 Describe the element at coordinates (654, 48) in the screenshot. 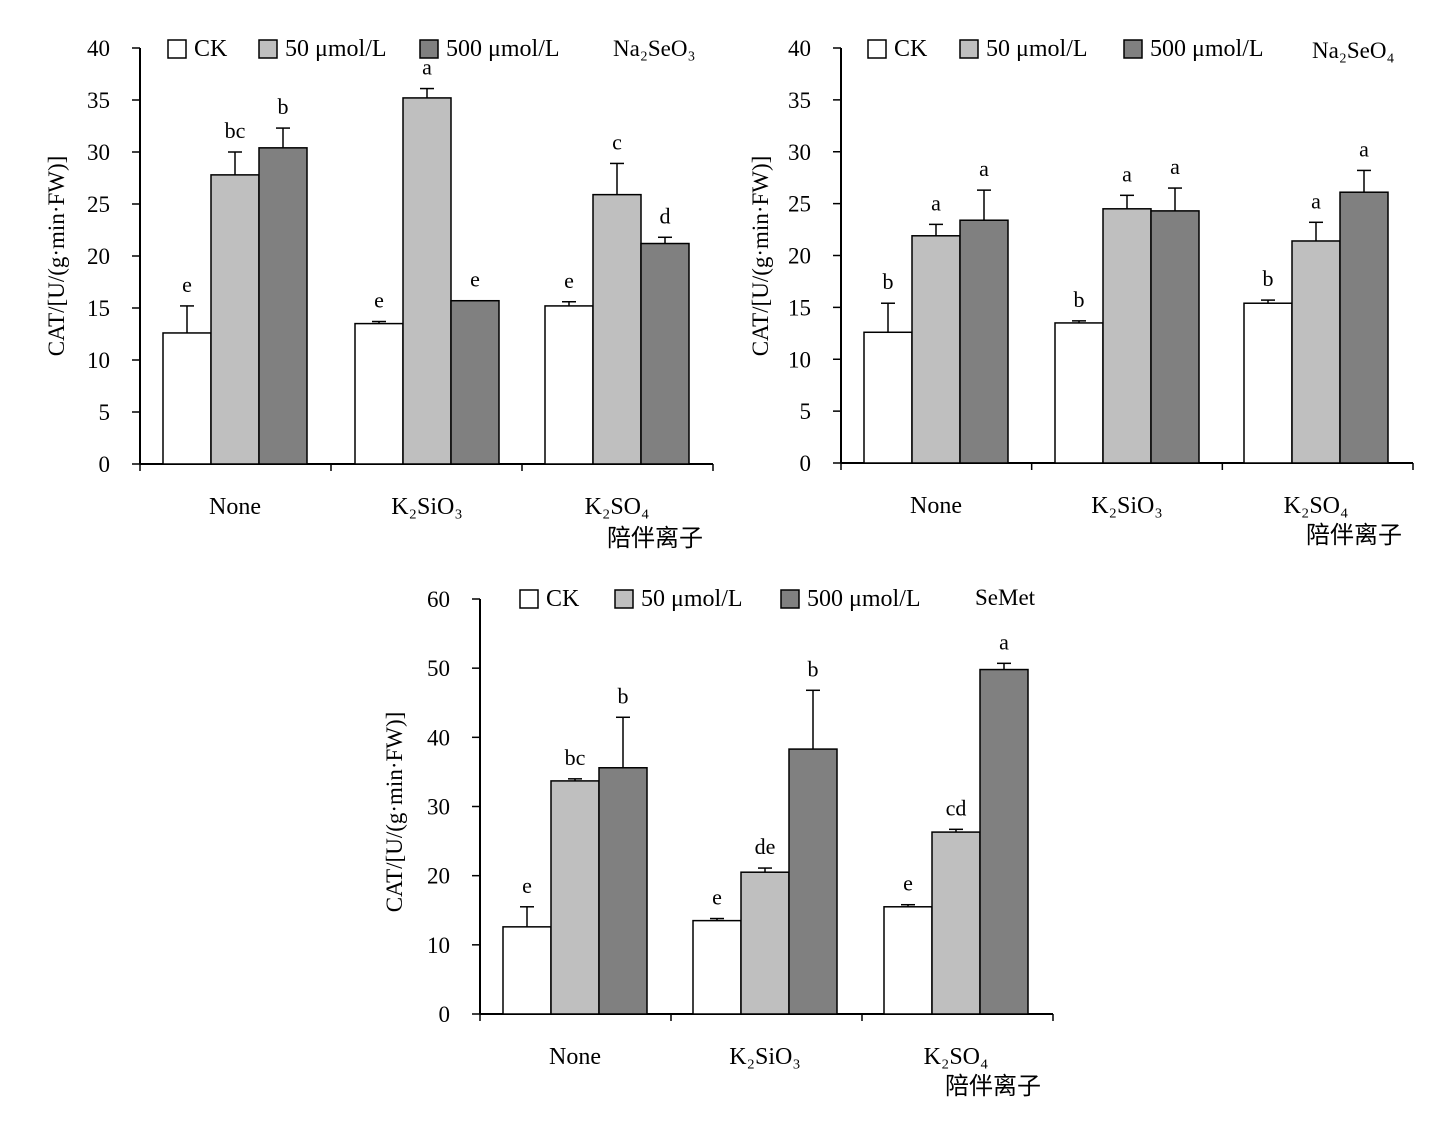

I see `panel-title: Na₂SeO₃` at that location.